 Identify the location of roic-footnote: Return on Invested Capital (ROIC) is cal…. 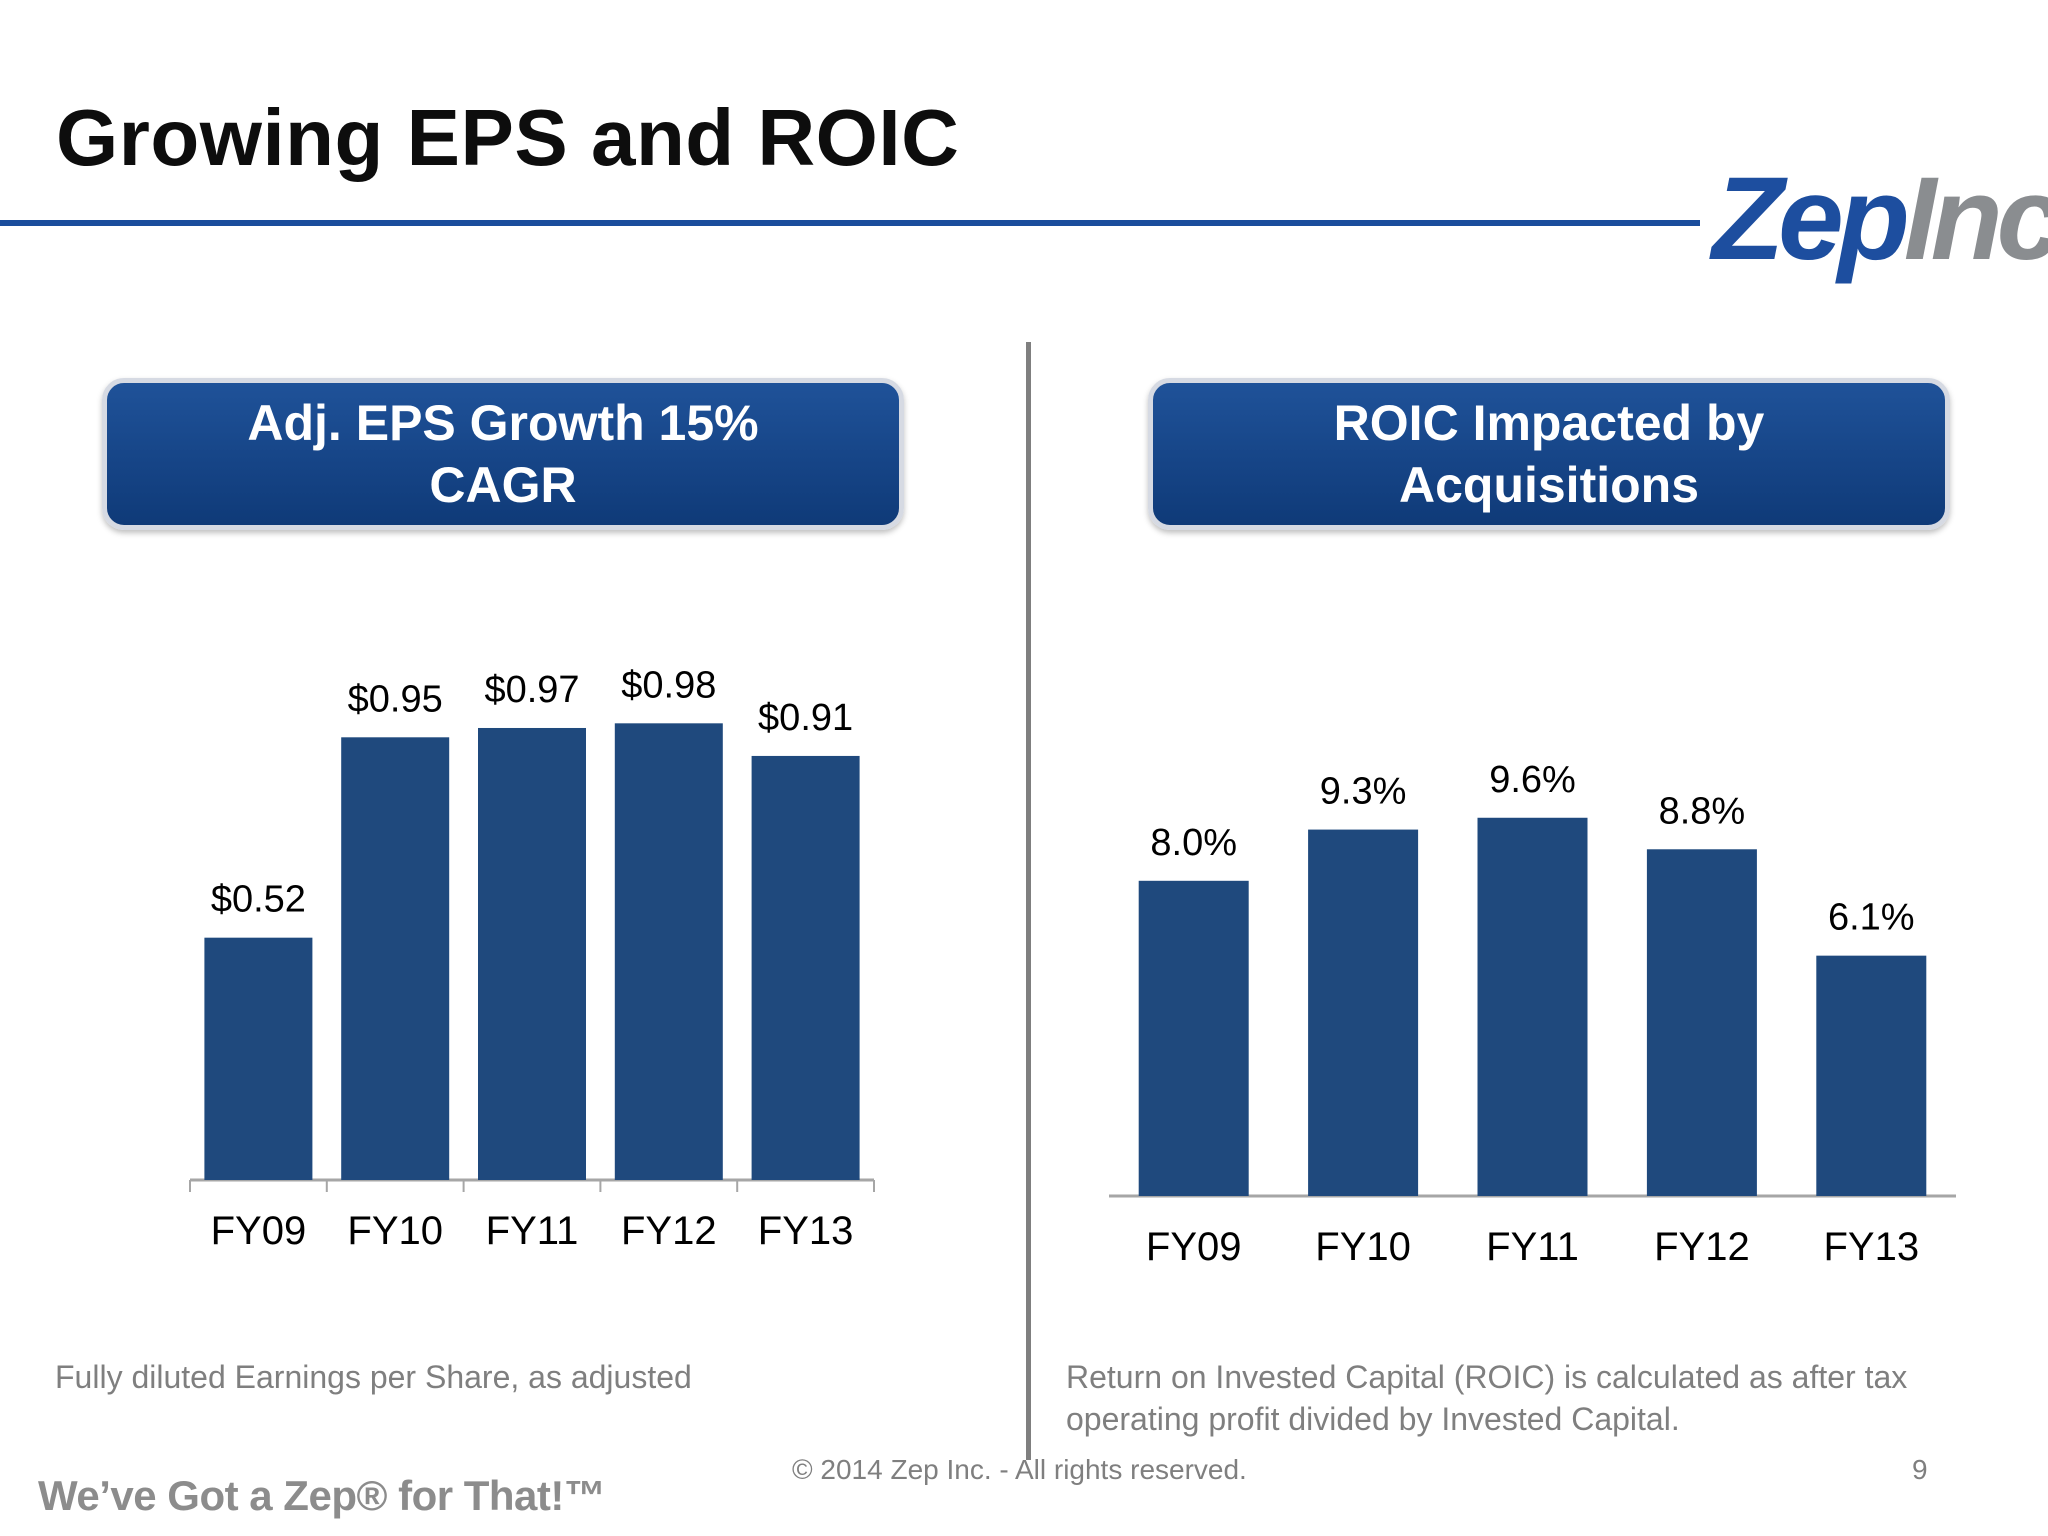
(1487, 1398).